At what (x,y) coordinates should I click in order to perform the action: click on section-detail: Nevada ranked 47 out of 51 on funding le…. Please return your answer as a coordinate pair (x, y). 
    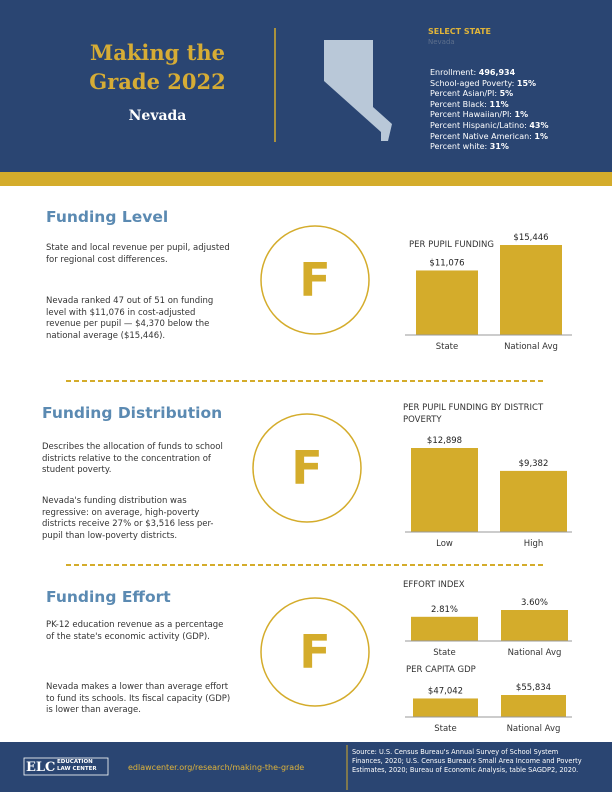
    Looking at the image, I should click on (130, 318).